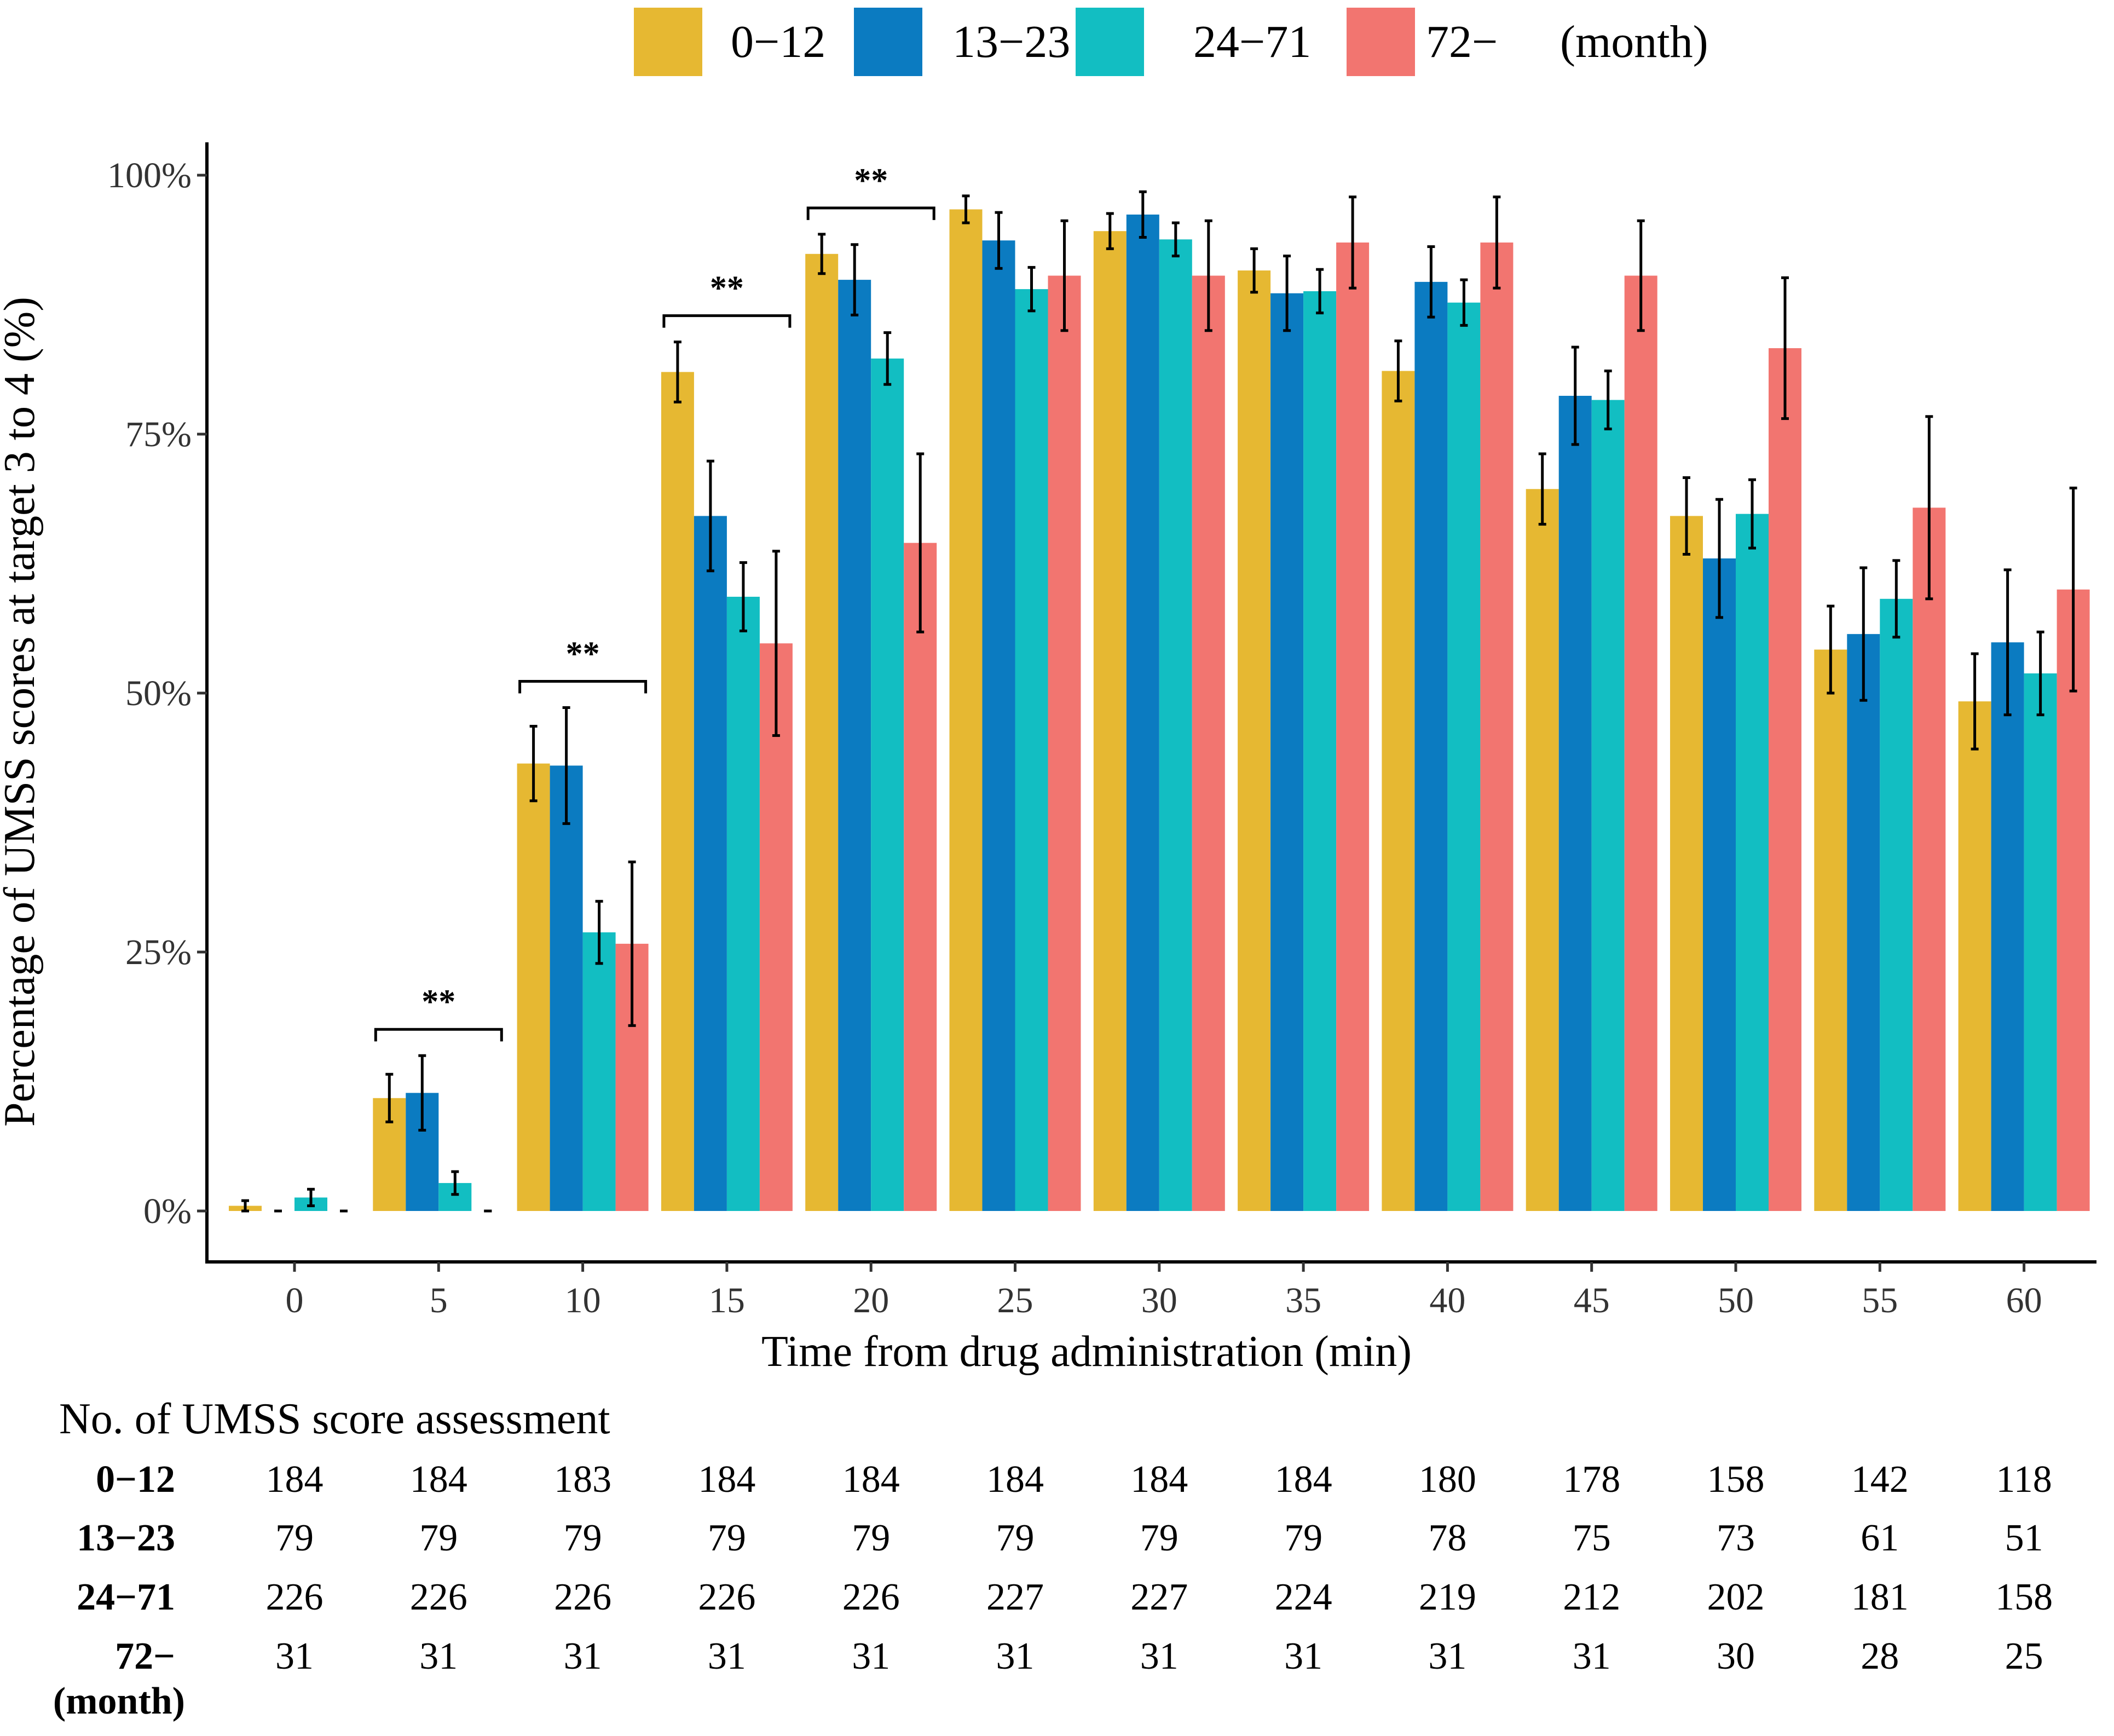 This screenshot has width=2114, height=1736. I want to click on error-bar-24−71-5, so click(455, 1183).